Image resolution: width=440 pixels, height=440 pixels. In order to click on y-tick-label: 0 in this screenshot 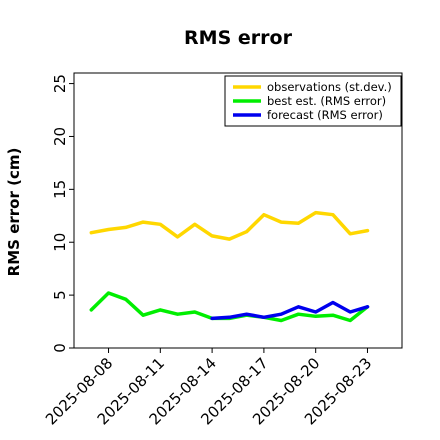, I will do `click(60, 348)`.